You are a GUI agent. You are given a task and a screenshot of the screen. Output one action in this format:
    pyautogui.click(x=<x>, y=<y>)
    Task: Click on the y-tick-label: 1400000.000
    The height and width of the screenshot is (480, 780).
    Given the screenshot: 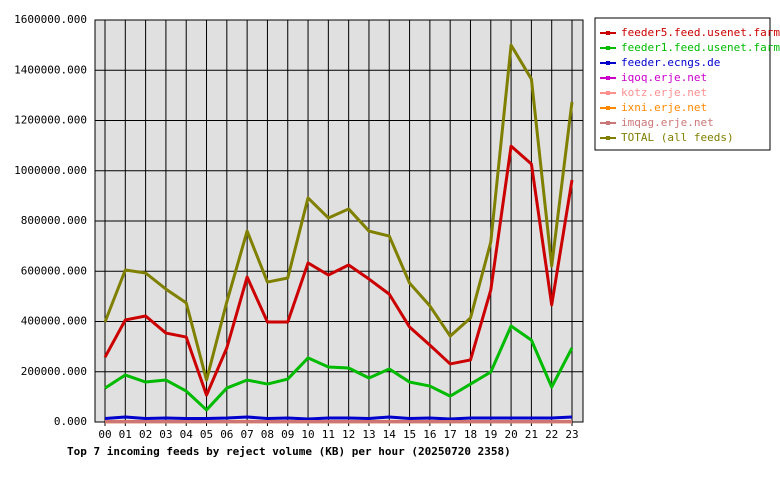 What is the action you would take?
    pyautogui.click(x=50, y=69)
    